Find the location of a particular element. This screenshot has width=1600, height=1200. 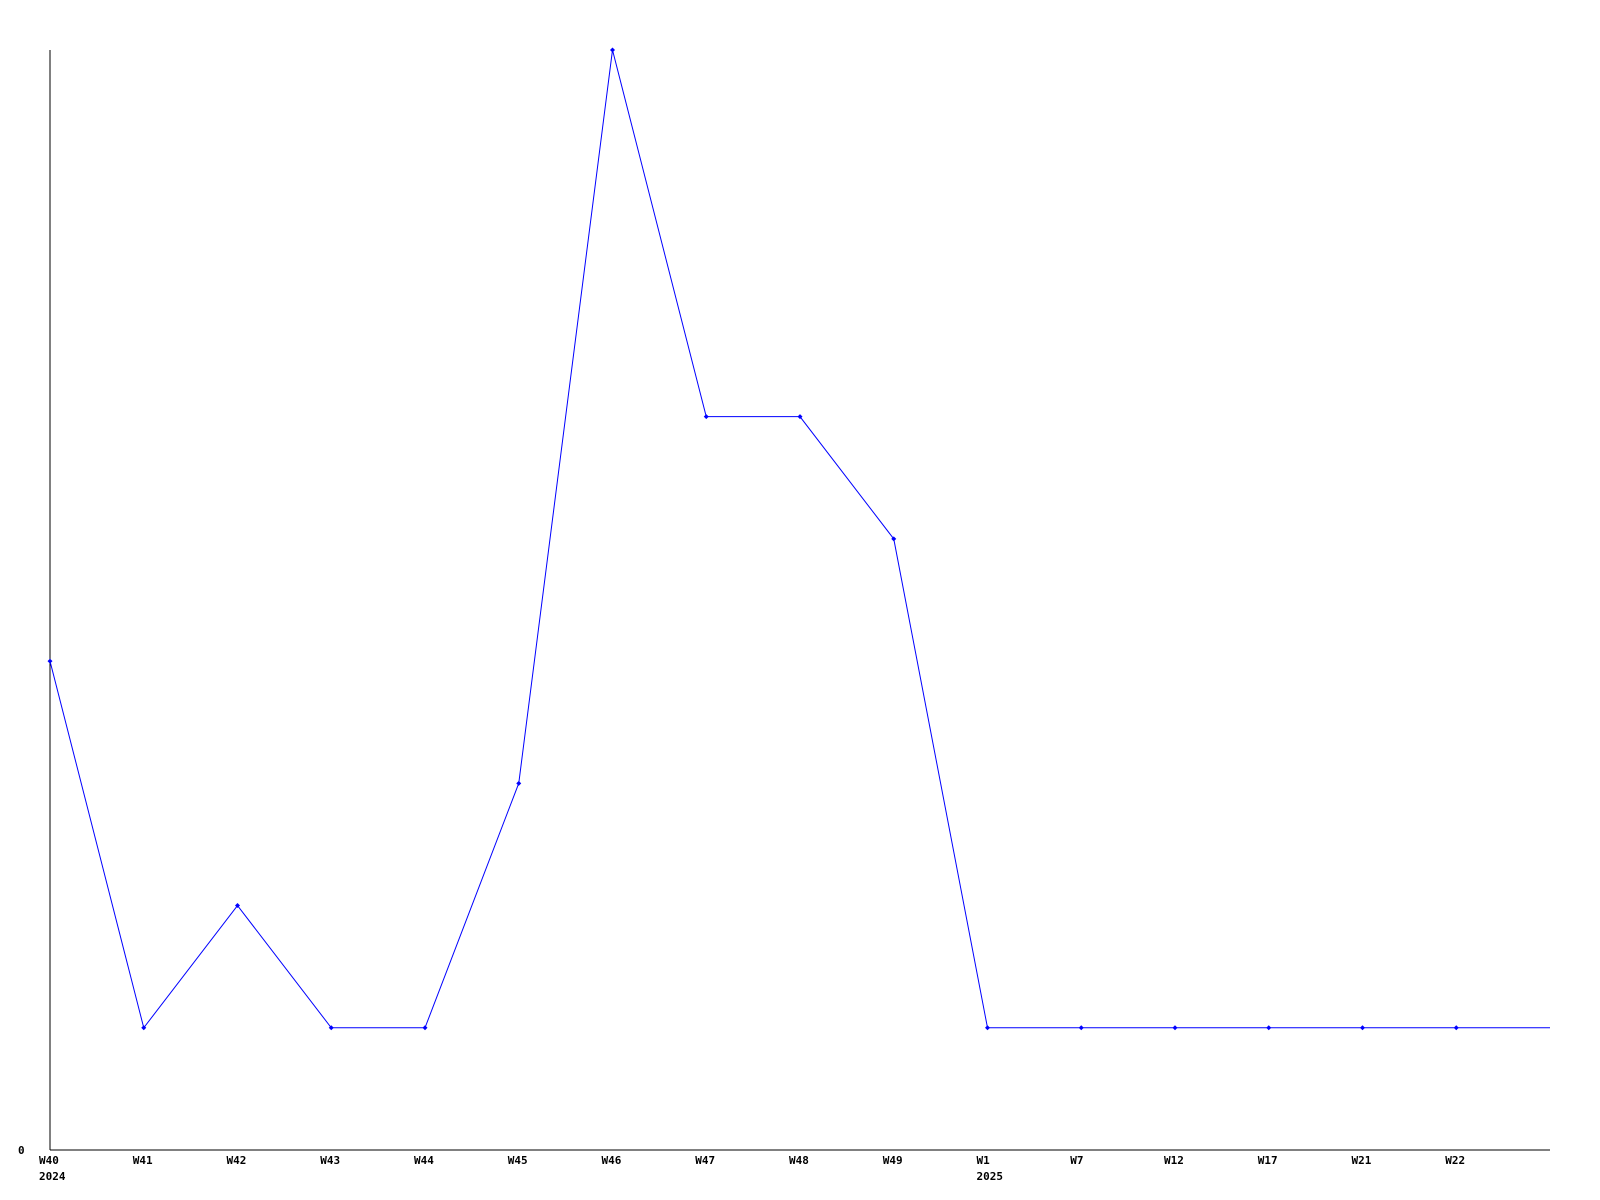

y-tick-label-0: 0 is located at coordinates (21, 1150).